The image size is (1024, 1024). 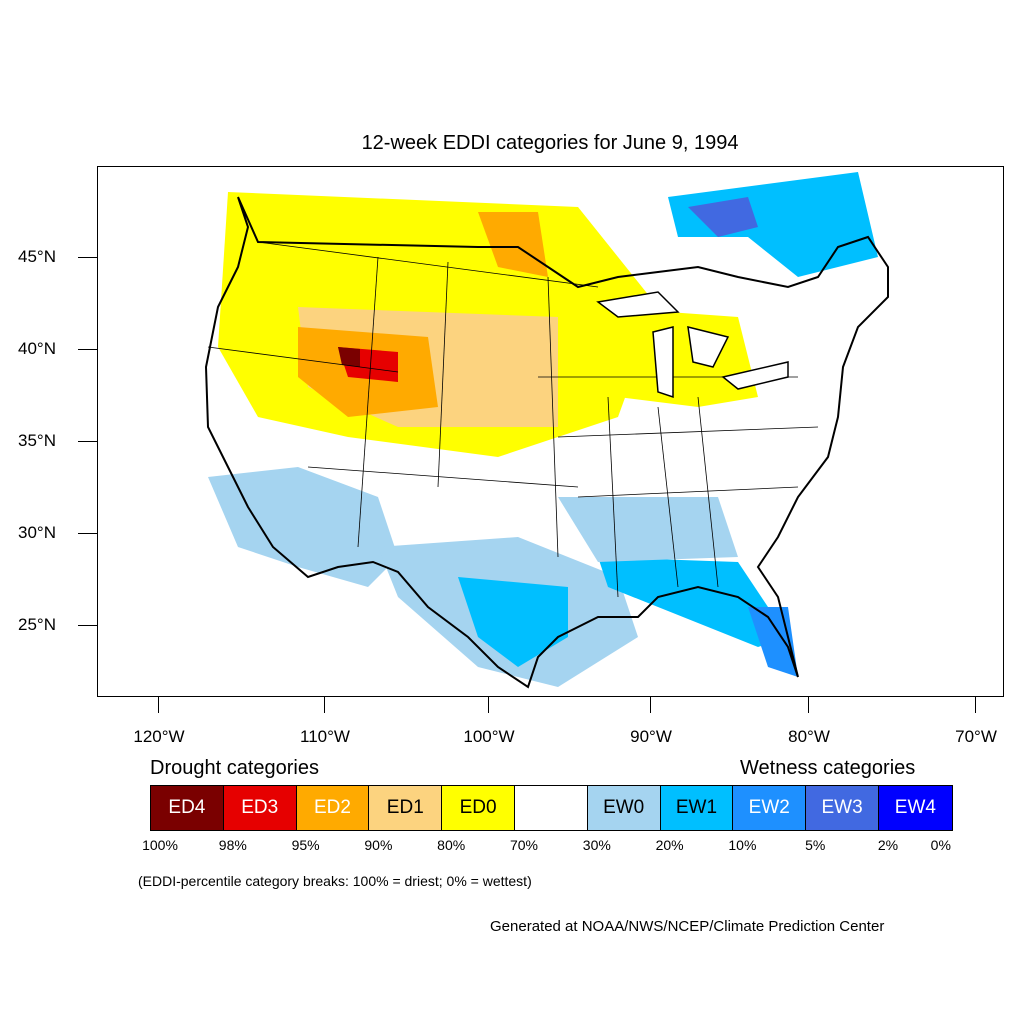 What do you see at coordinates (723, 217) in the screenshot?
I see `canada-east-wet-core` at bounding box center [723, 217].